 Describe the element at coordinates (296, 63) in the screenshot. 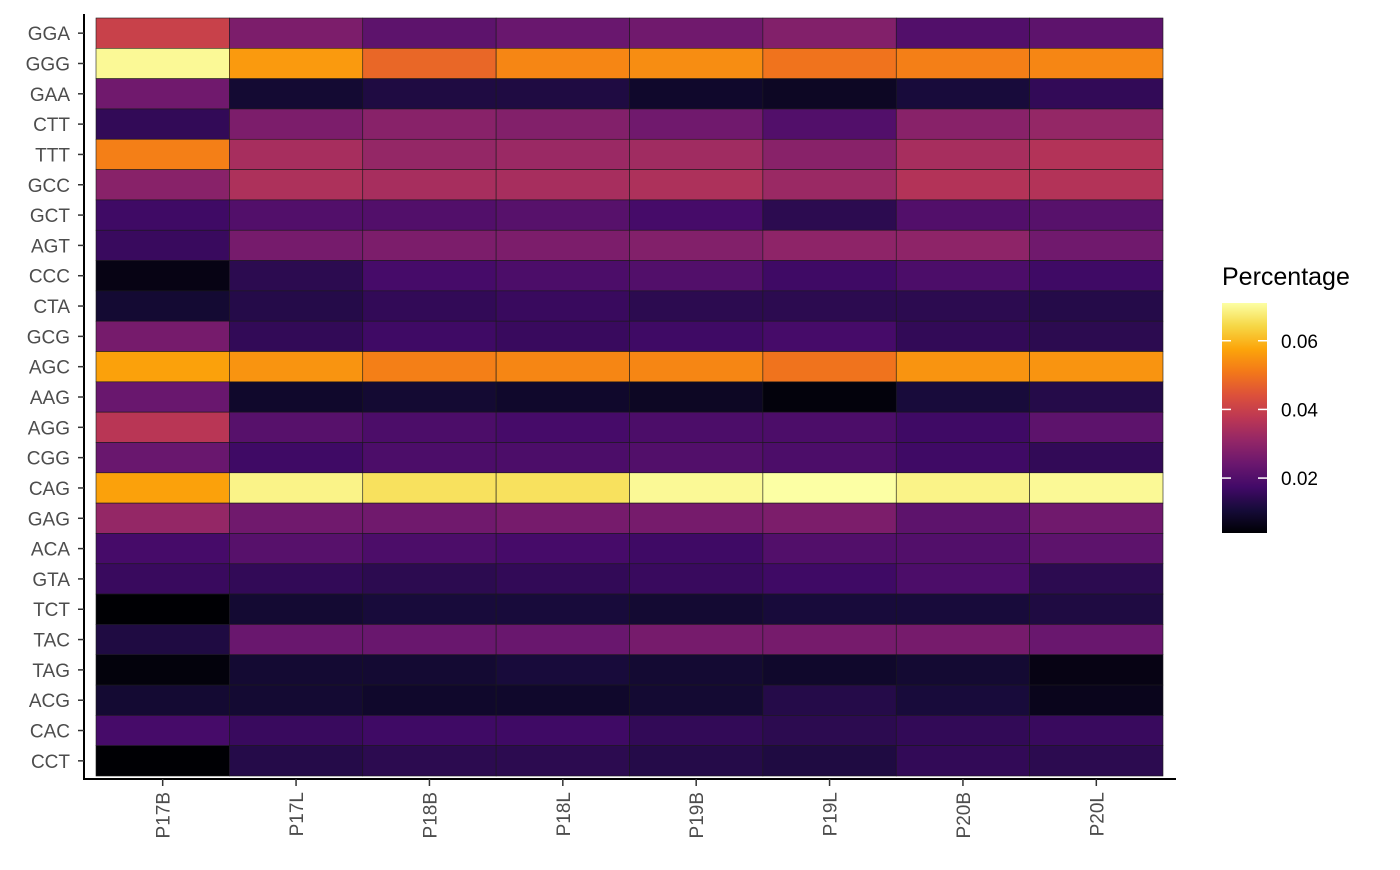

I see `heatmap-cell-GGG-P17L` at that location.